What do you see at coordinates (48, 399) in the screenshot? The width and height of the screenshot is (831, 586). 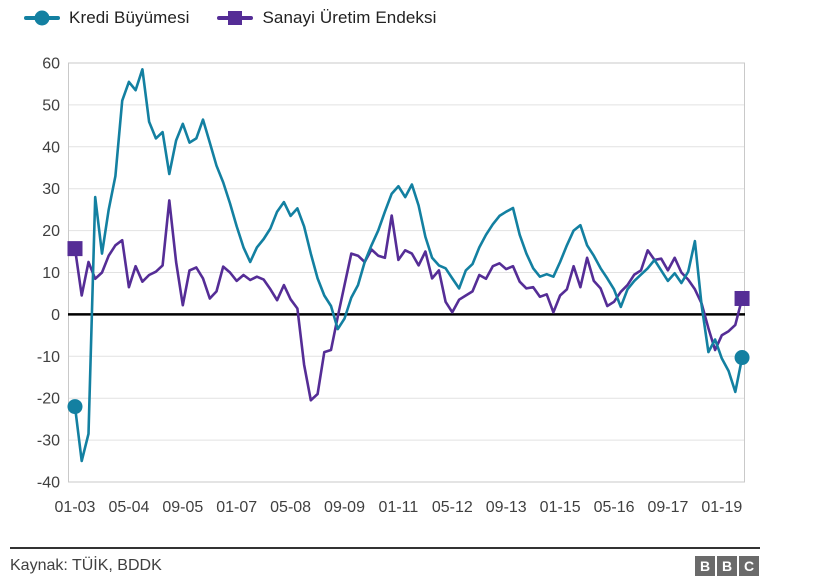 I see `y-axis-label: -20` at bounding box center [48, 399].